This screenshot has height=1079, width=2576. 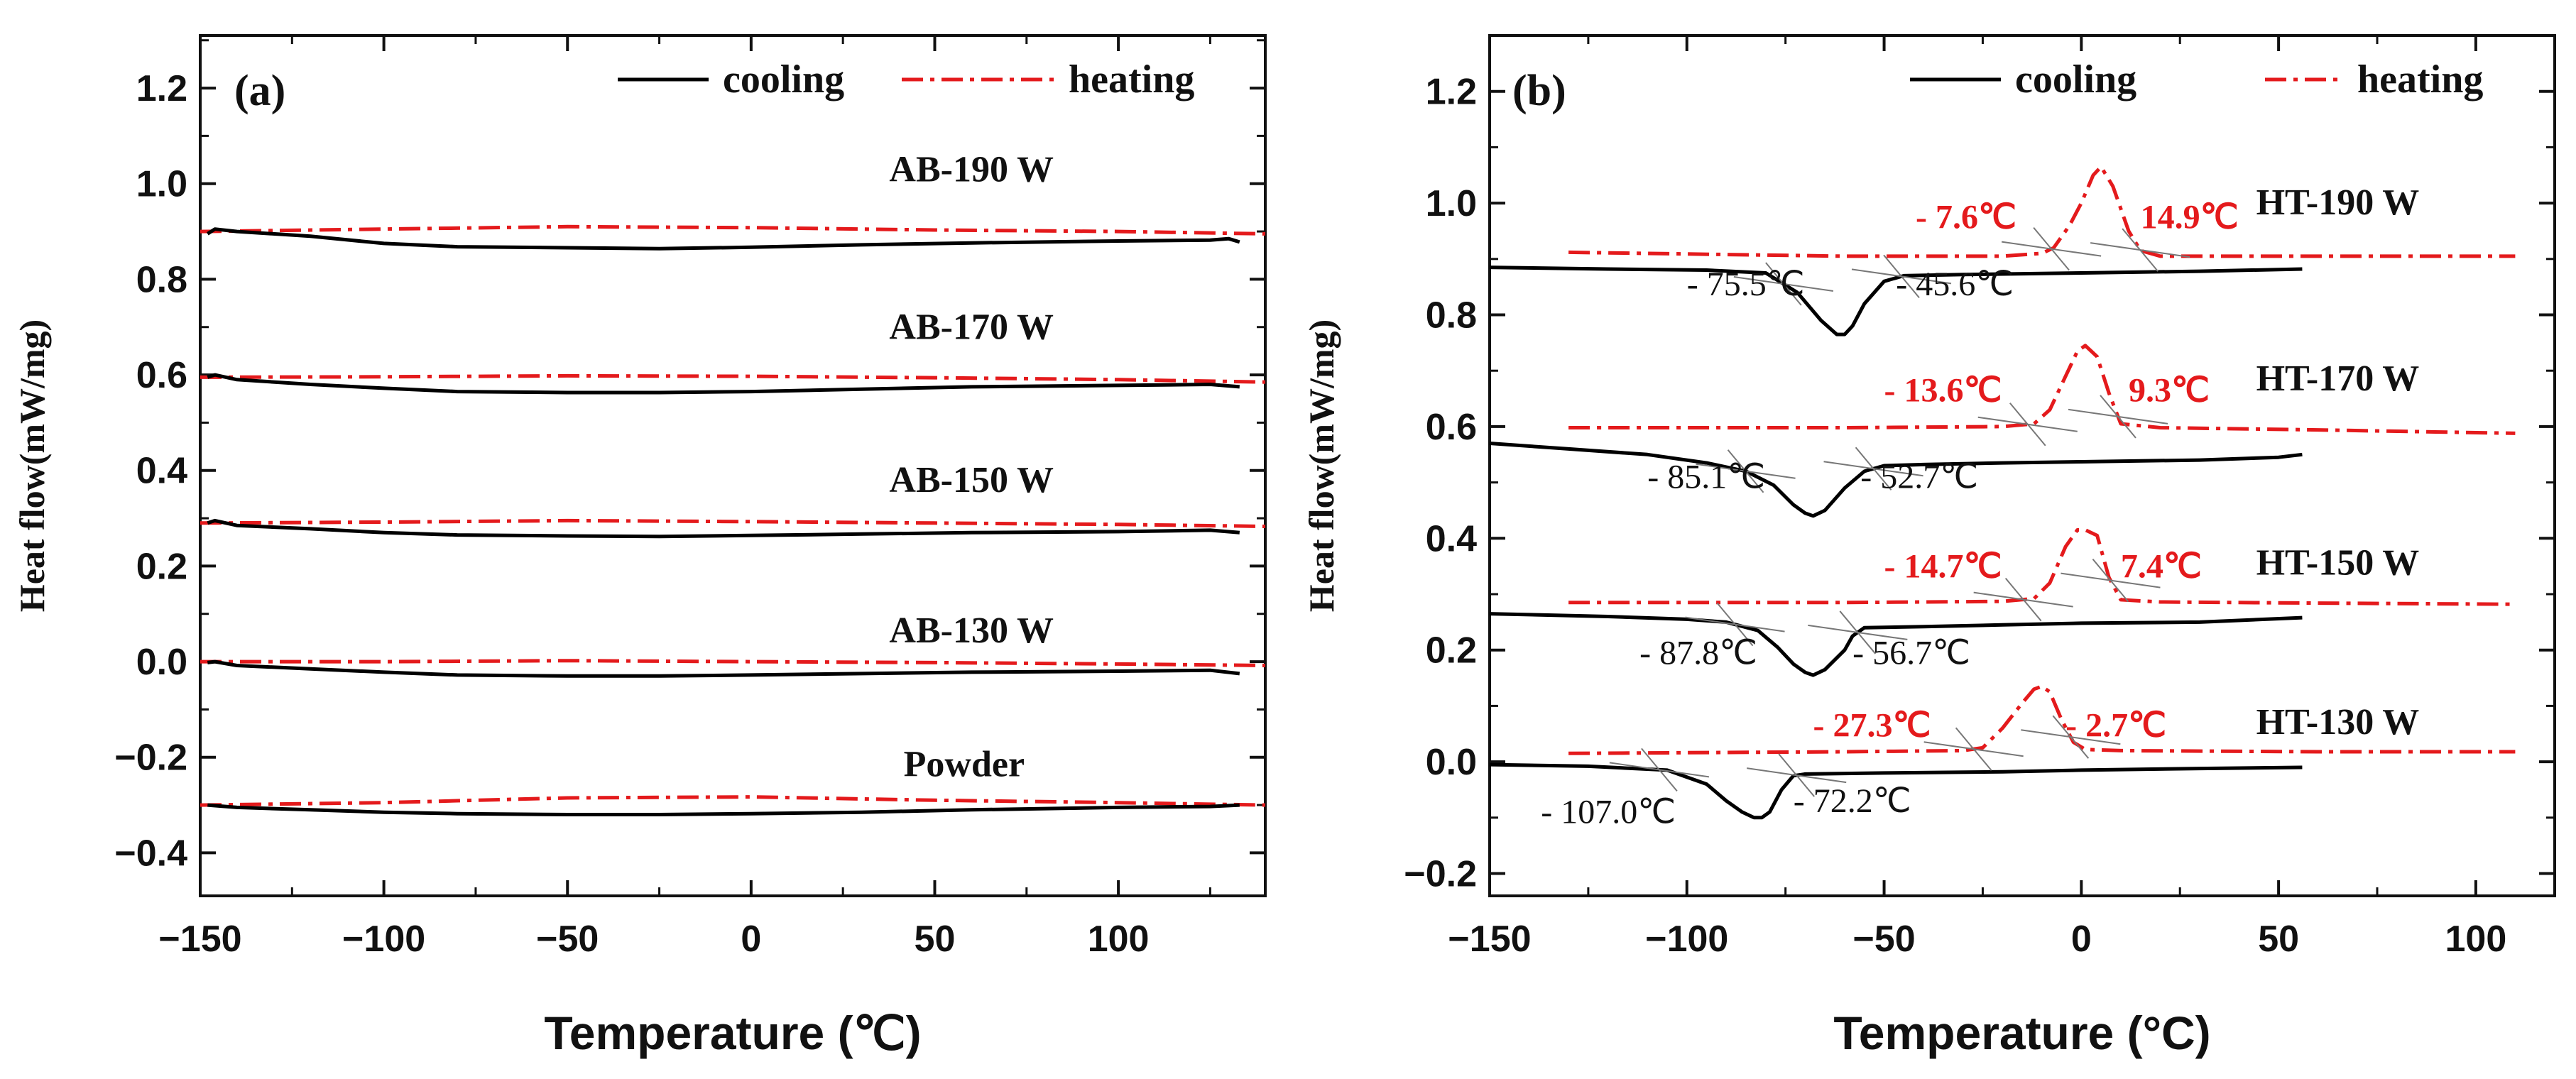 I want to click on transition-annotation: - 7.6℃, so click(x=1966, y=218).